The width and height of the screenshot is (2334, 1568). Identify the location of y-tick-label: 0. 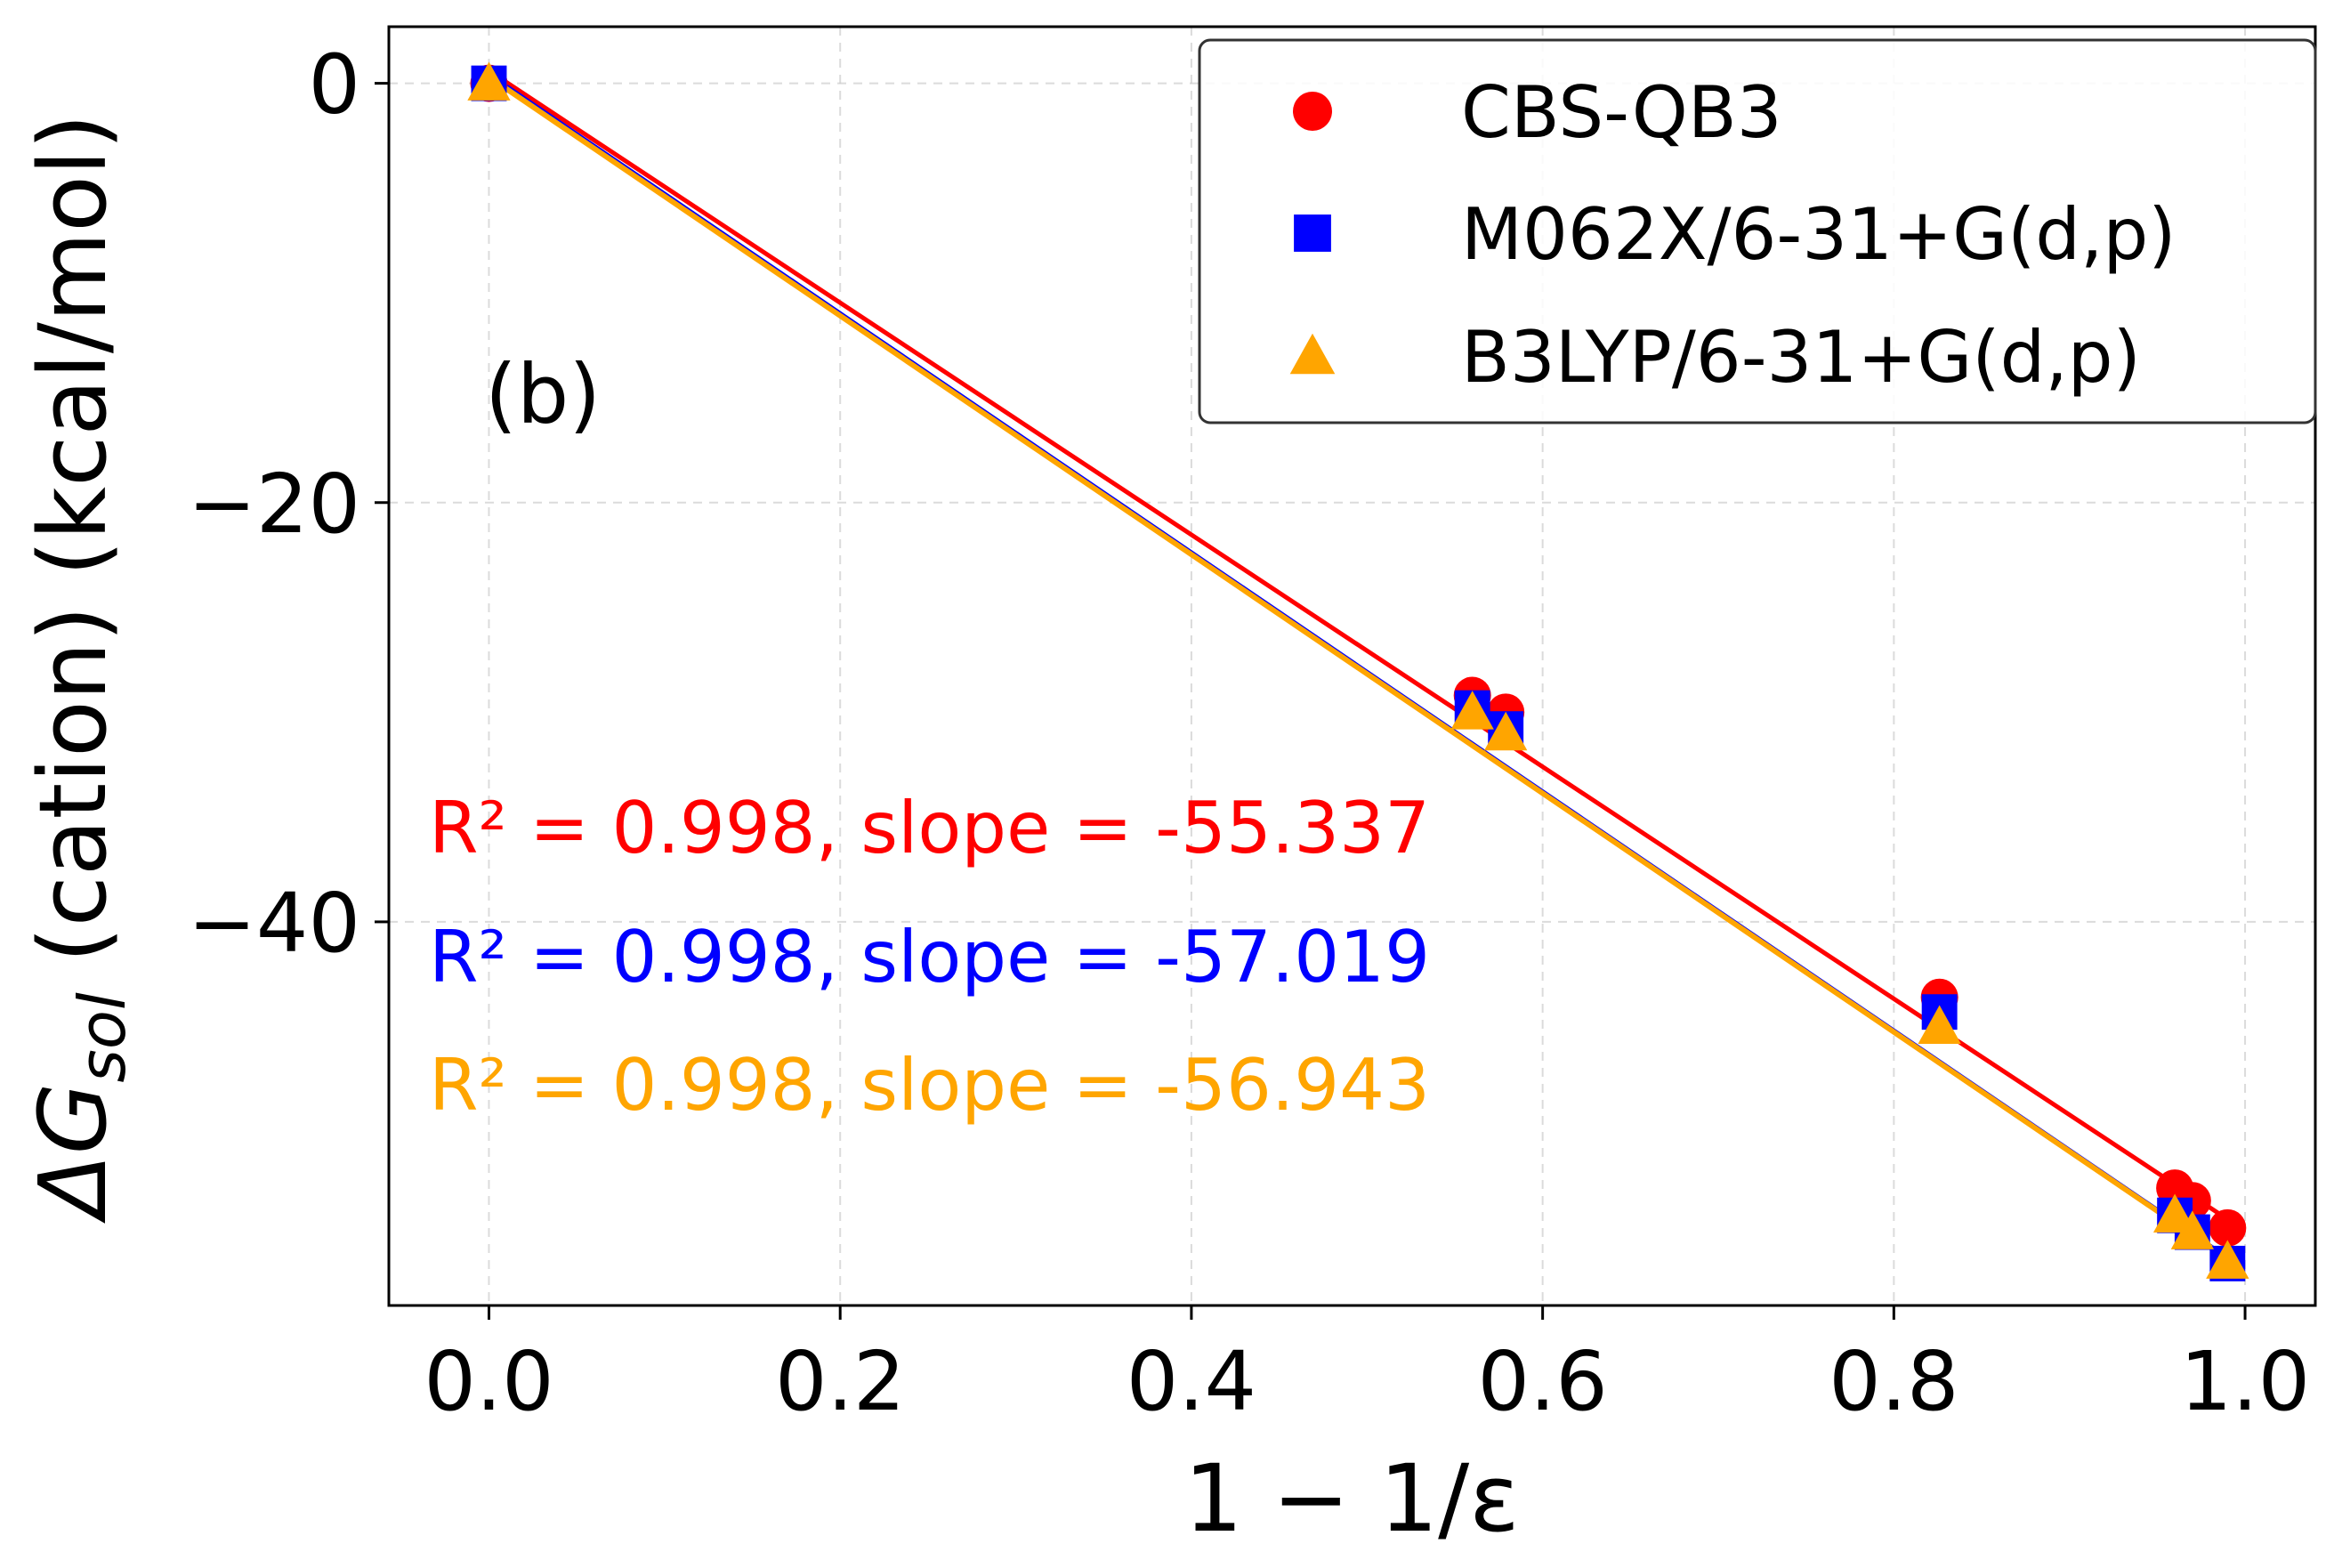
(334, 85).